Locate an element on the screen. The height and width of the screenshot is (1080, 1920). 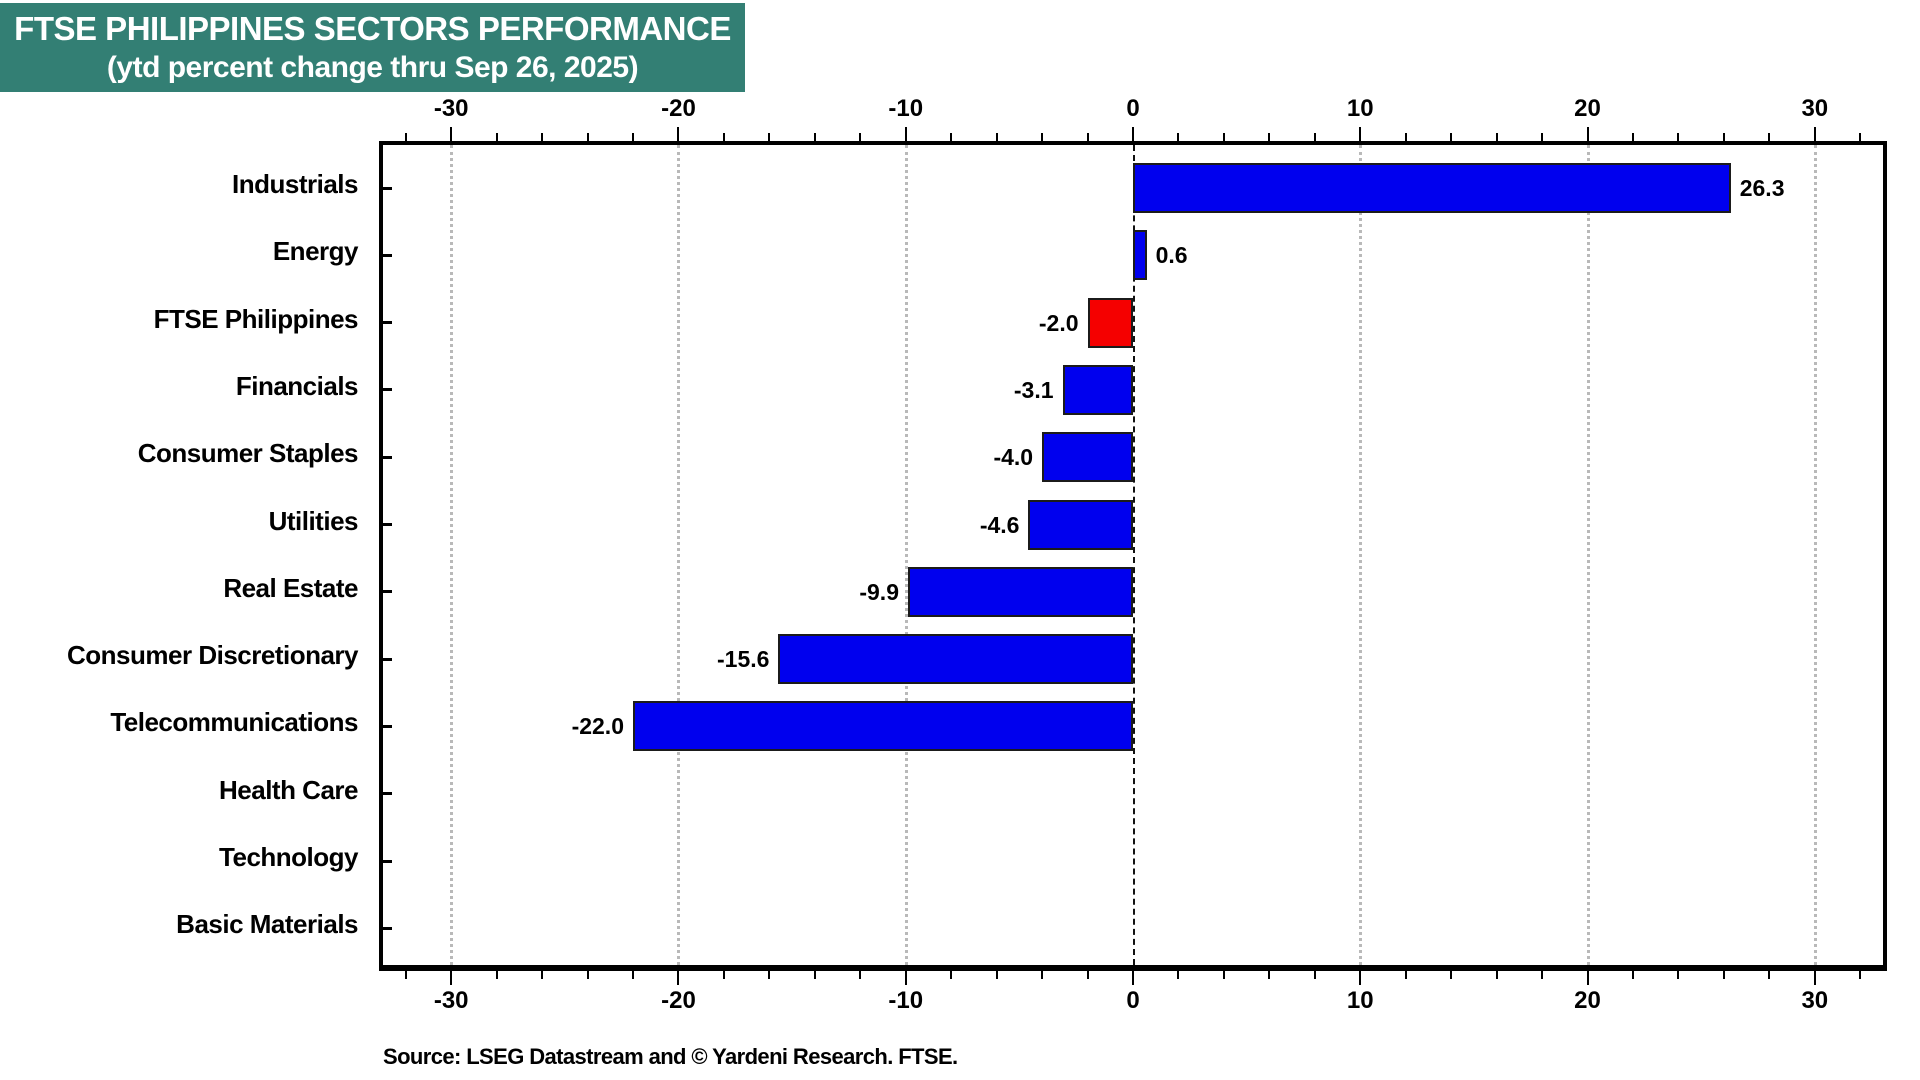
x-axis-label-top-20: 20 is located at coordinates (1587, 108).